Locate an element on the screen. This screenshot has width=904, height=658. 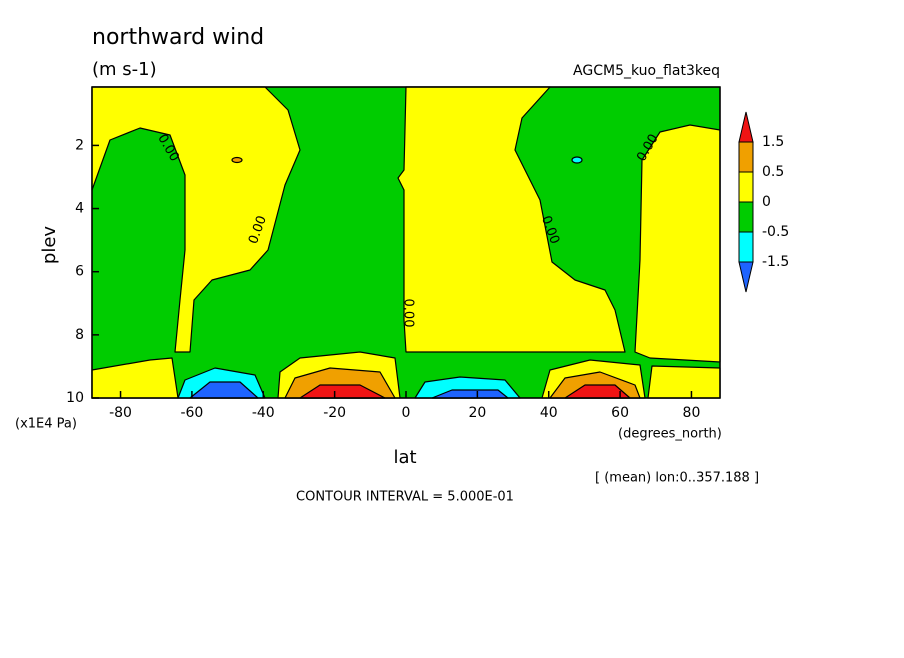
contour-label: 0.00 is located at coordinates (408, 313).